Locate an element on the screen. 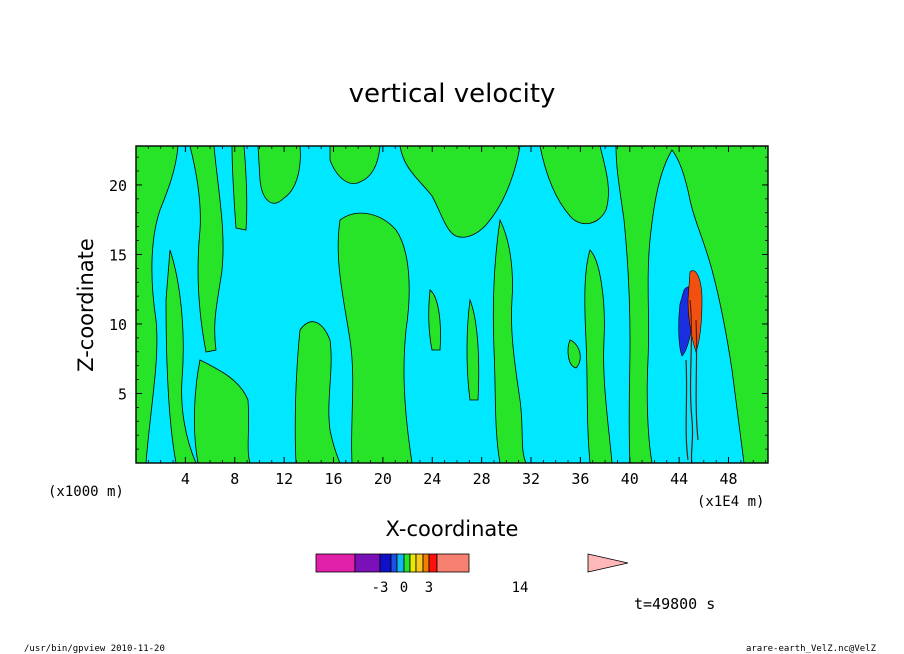  y-axis-label: Z-coordinate is located at coordinates (86, 305).